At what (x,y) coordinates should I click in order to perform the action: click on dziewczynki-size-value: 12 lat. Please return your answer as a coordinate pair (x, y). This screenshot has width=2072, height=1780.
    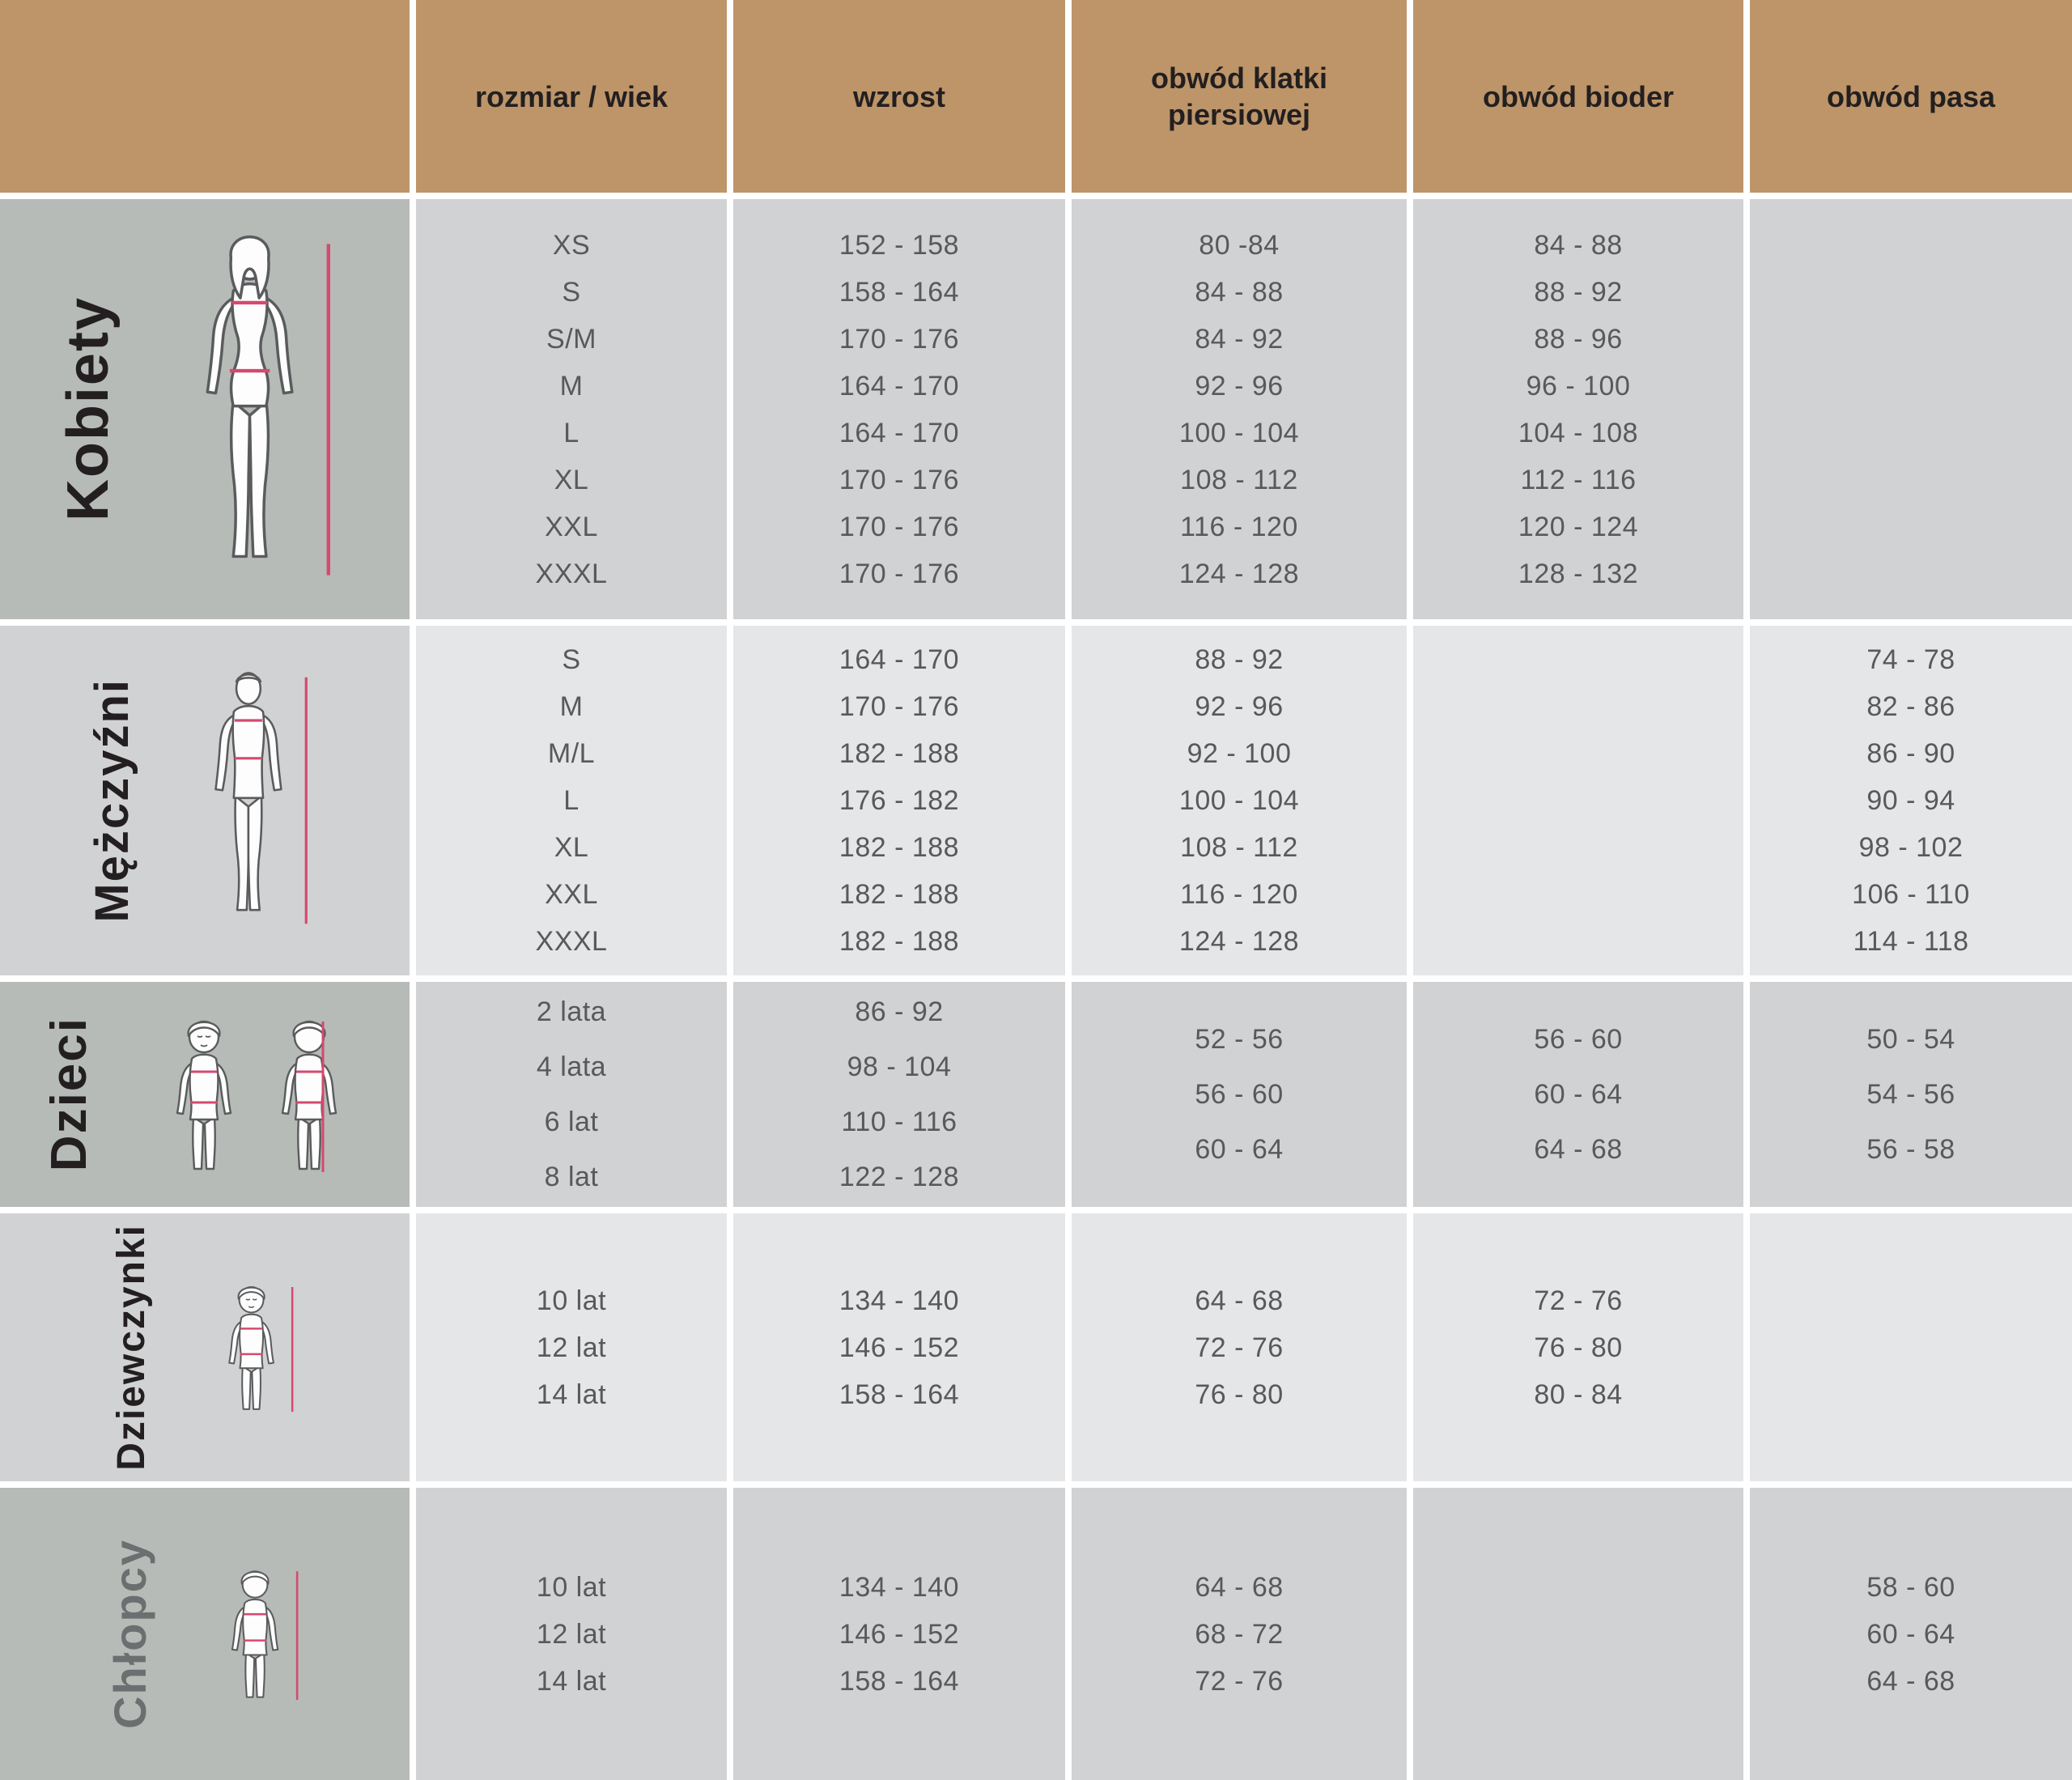
    Looking at the image, I should click on (571, 1347).